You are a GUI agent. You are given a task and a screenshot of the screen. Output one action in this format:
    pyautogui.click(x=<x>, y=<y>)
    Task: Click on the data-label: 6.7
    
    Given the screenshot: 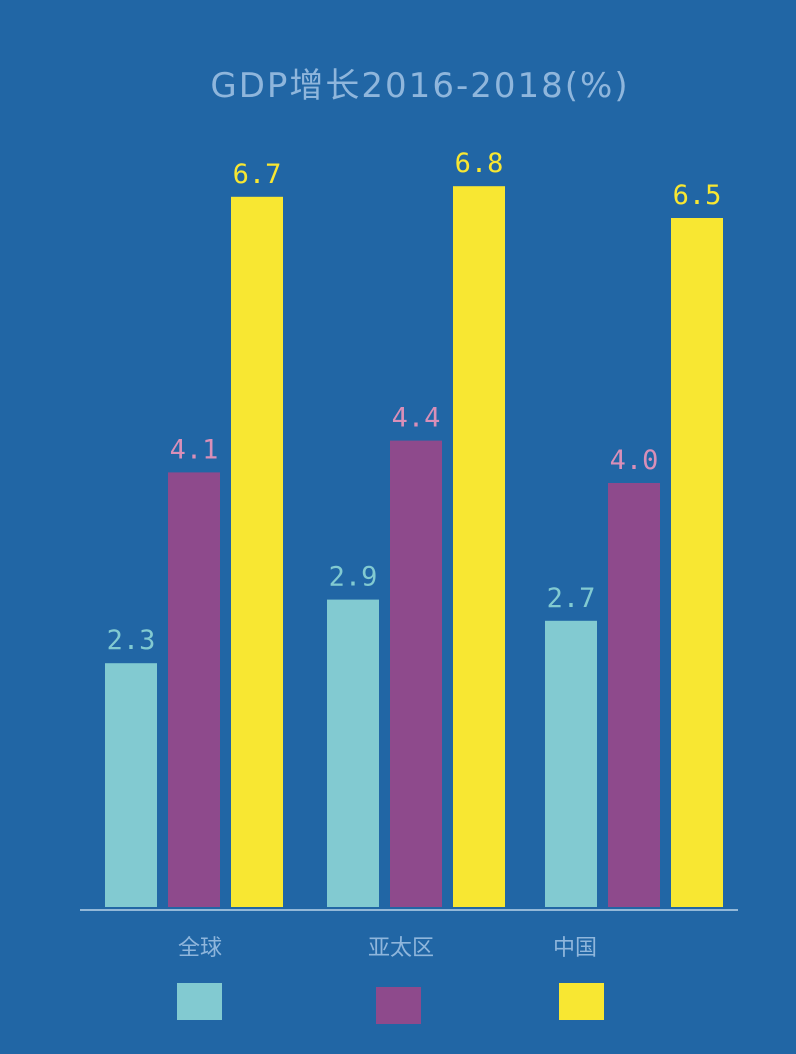 What is the action you would take?
    pyautogui.click(x=257, y=174)
    